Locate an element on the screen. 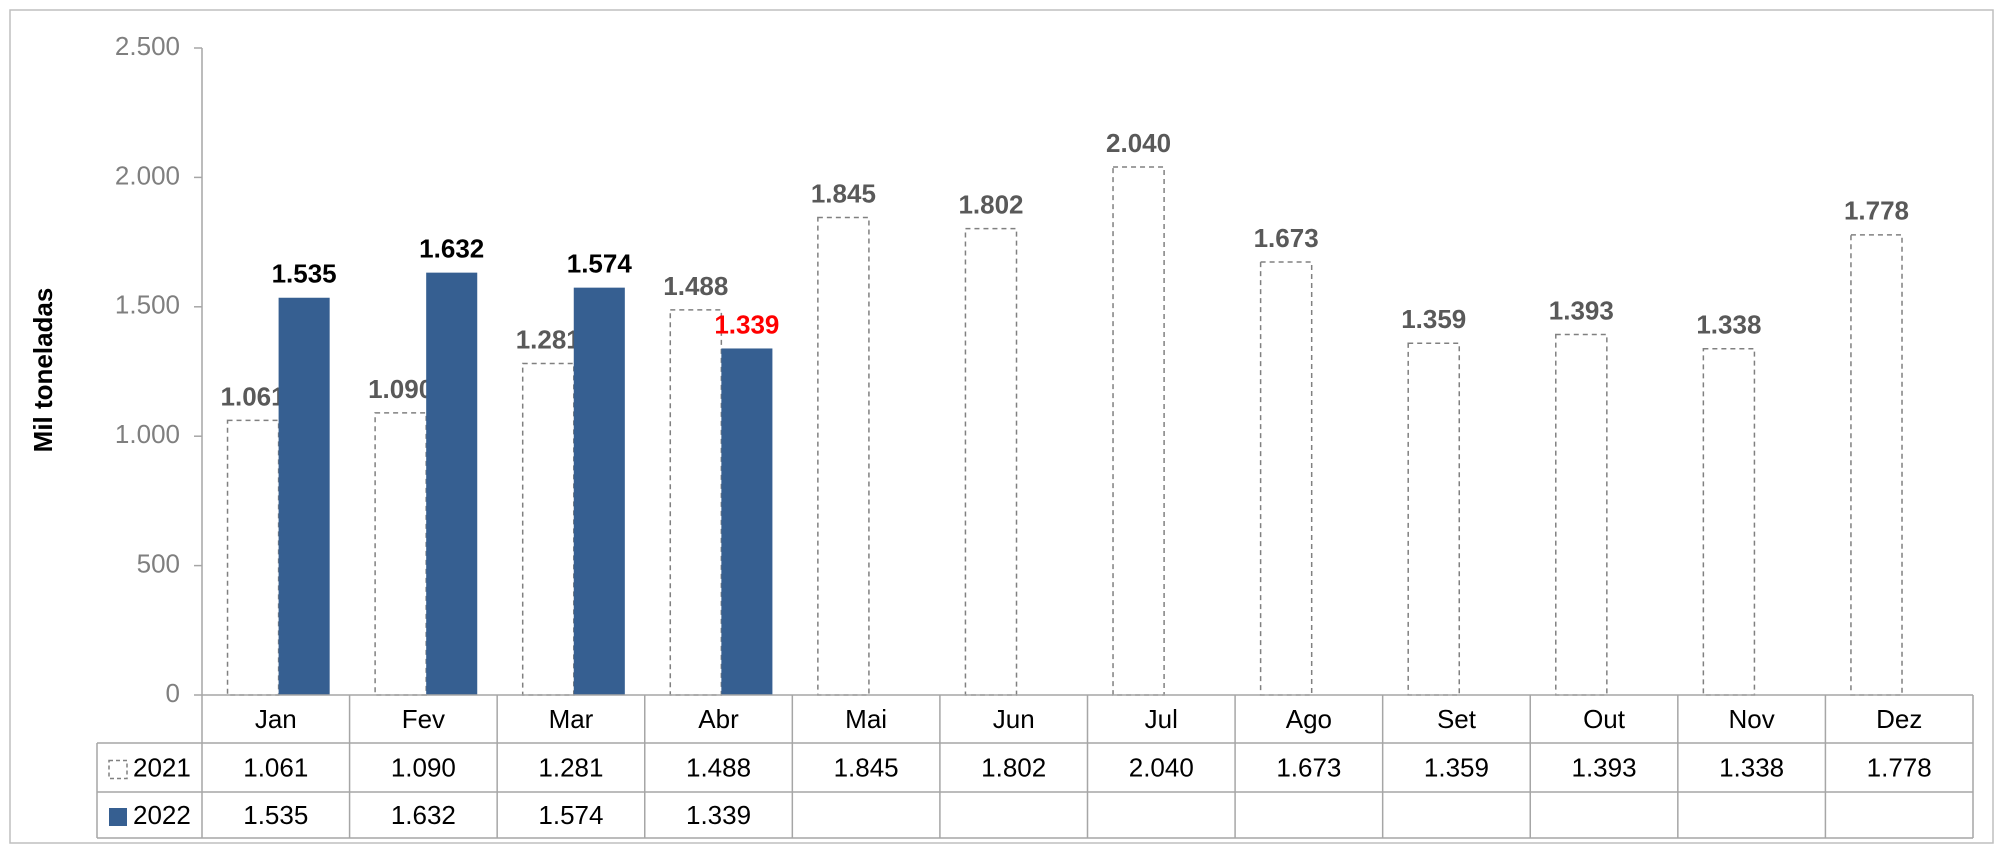  data-label: 1.632 is located at coordinates (451, 249).